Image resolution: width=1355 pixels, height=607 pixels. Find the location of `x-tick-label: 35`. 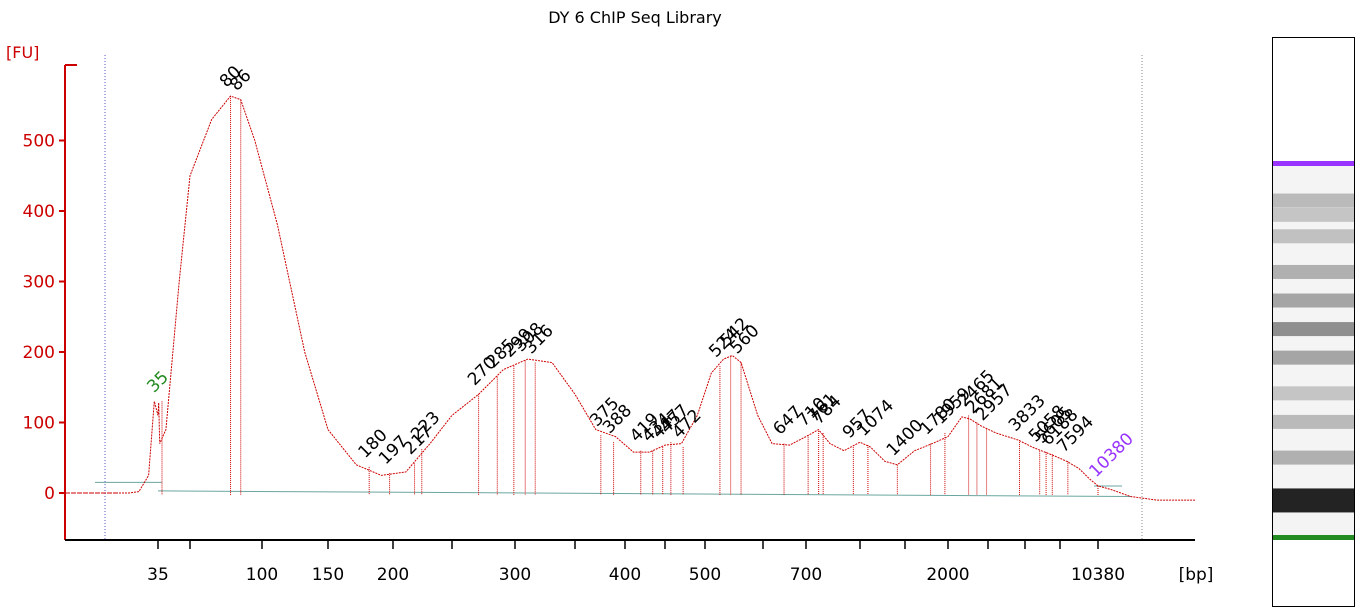

x-tick-label: 35 is located at coordinates (158, 575).